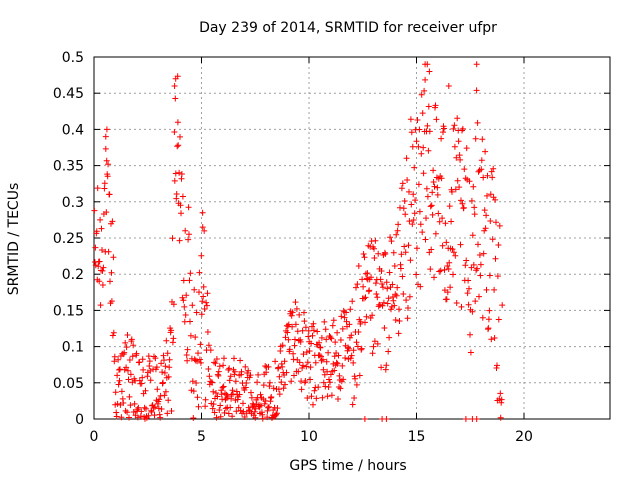  What do you see at coordinates (68, 167) in the screenshot?
I see `y-tick-label: 0.35` at bounding box center [68, 167].